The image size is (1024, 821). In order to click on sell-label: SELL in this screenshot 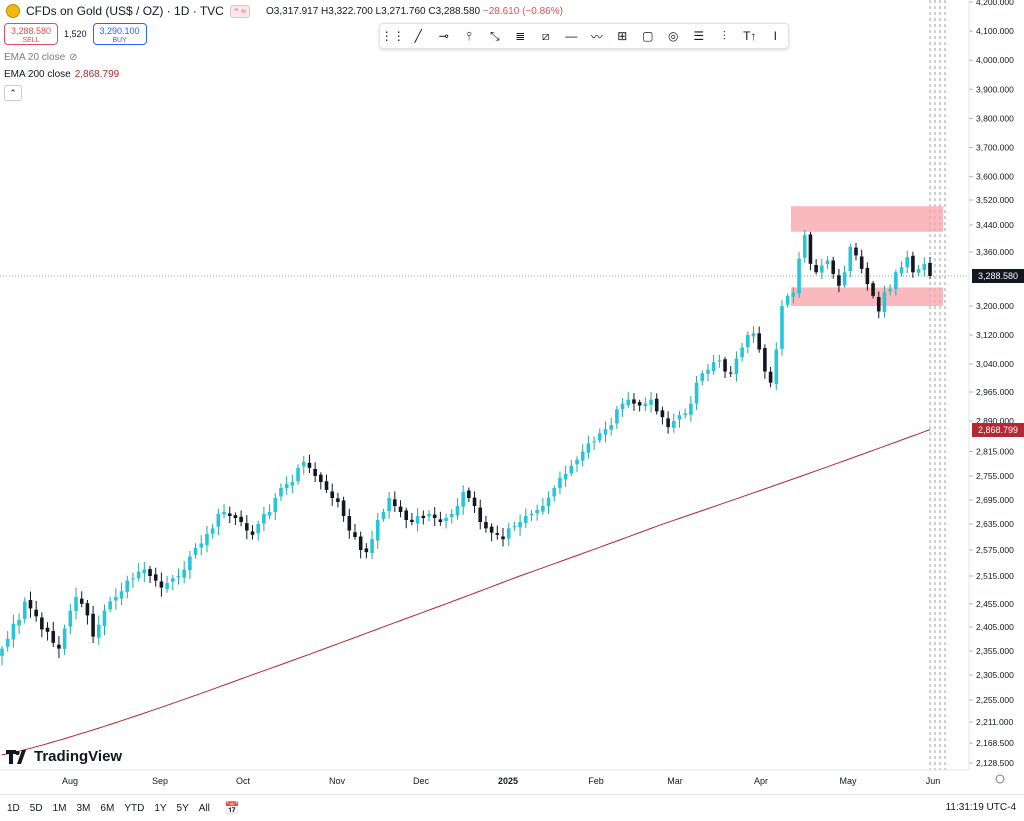, I will do `click(31, 40)`.